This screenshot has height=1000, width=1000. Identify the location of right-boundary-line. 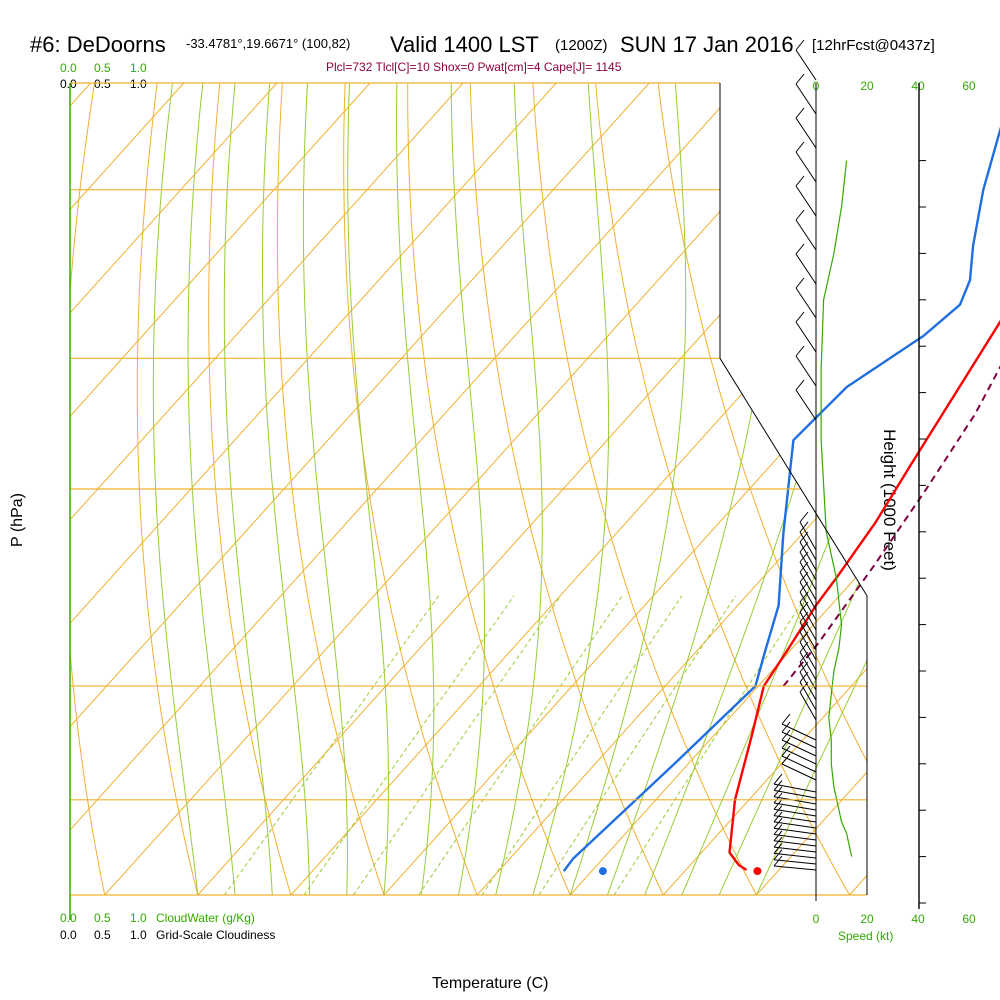
(793, 489).